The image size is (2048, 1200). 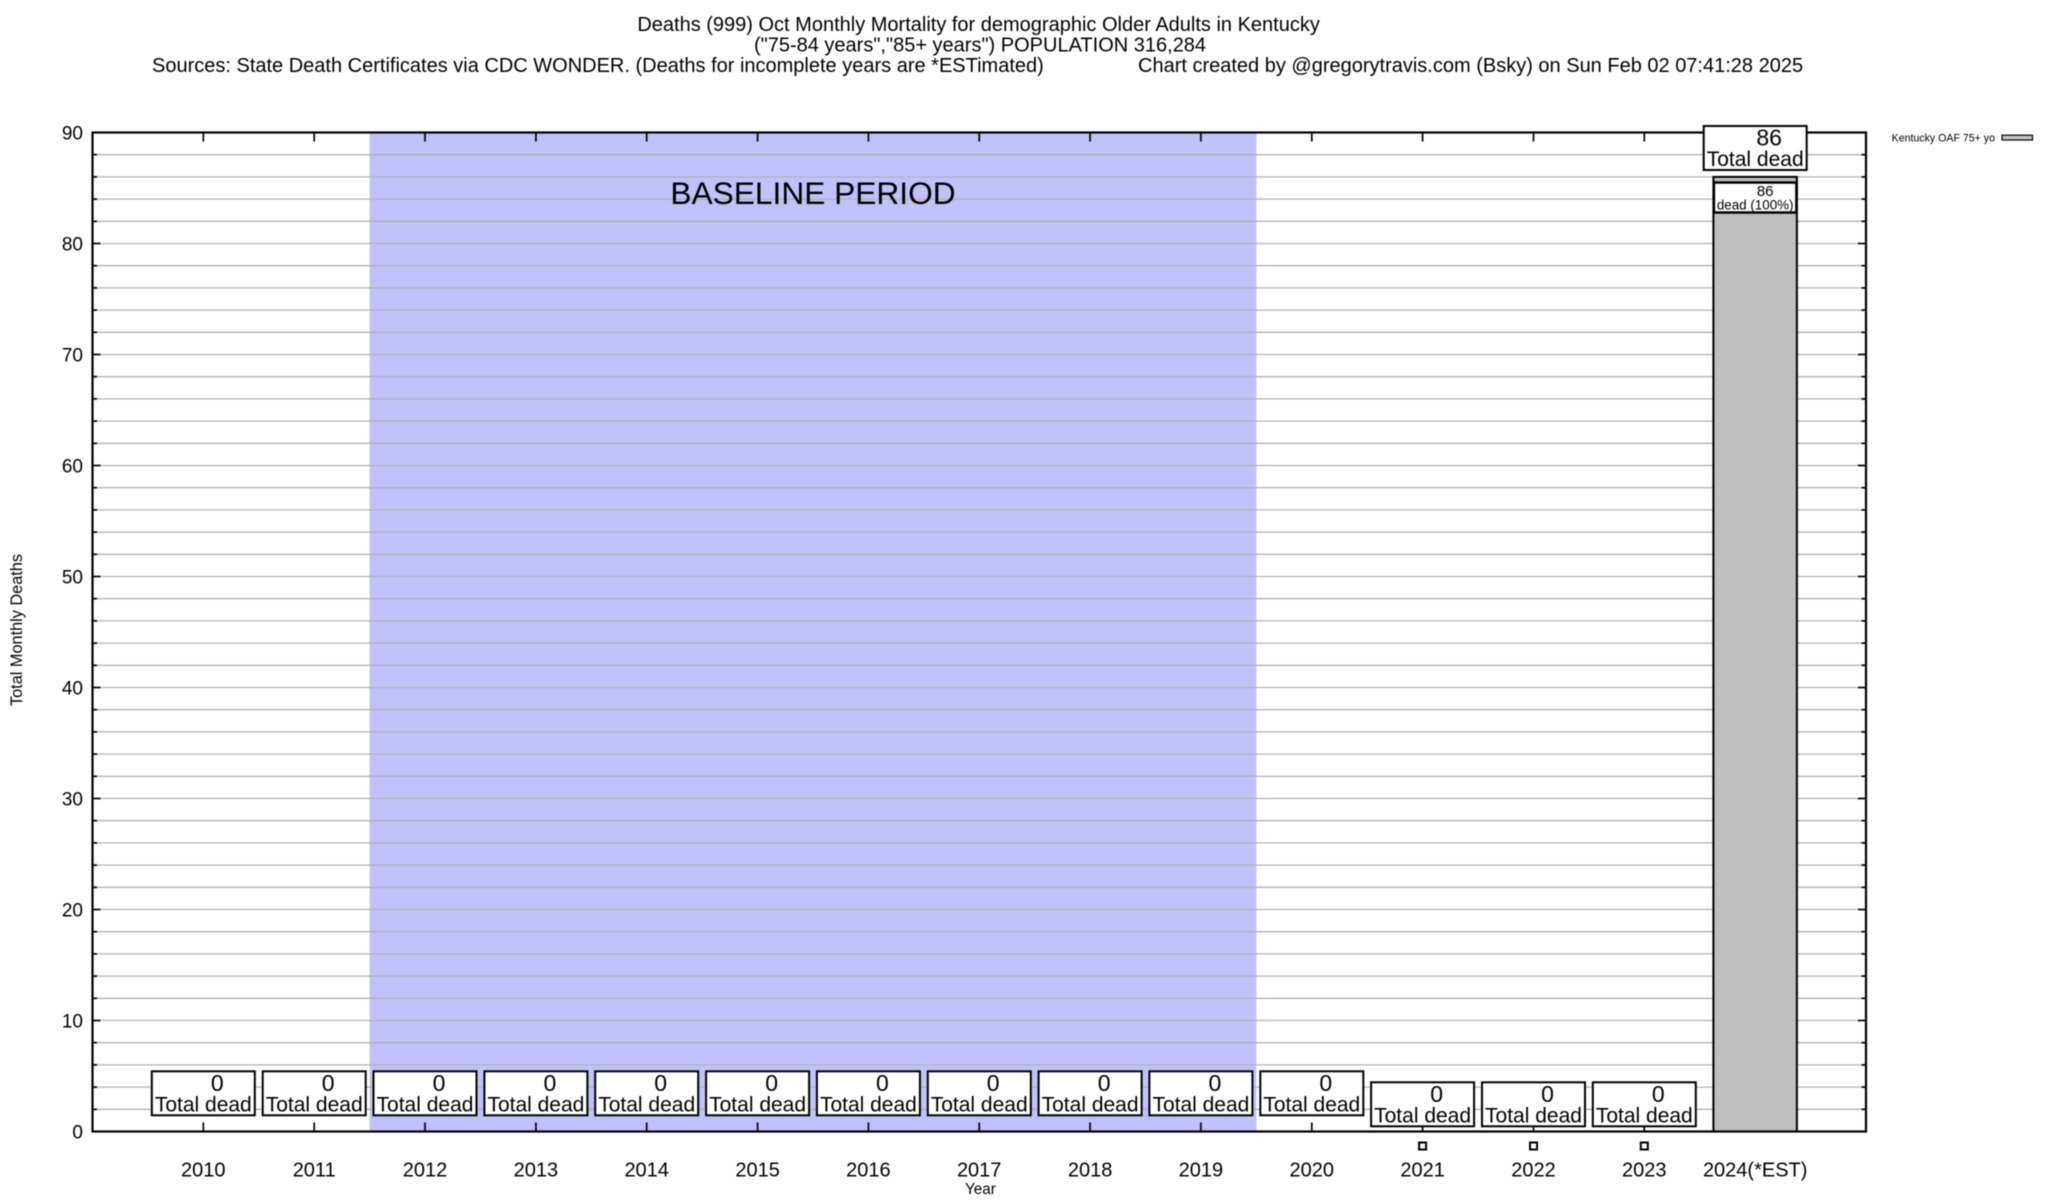 I want to click on svg-text: 20, so click(x=72, y=910).